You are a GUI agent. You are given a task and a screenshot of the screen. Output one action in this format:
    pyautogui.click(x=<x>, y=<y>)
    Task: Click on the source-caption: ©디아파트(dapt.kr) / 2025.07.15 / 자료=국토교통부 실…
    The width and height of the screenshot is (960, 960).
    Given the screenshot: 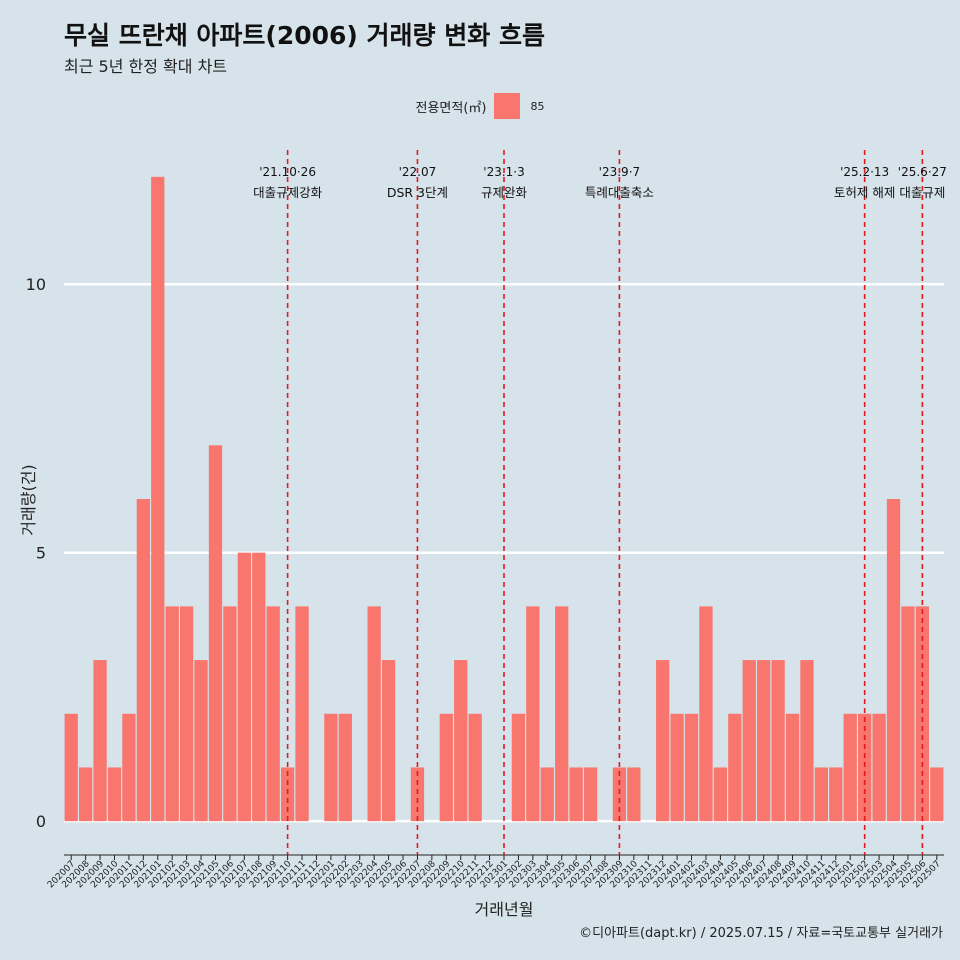 What is the action you would take?
    pyautogui.click(x=761, y=933)
    